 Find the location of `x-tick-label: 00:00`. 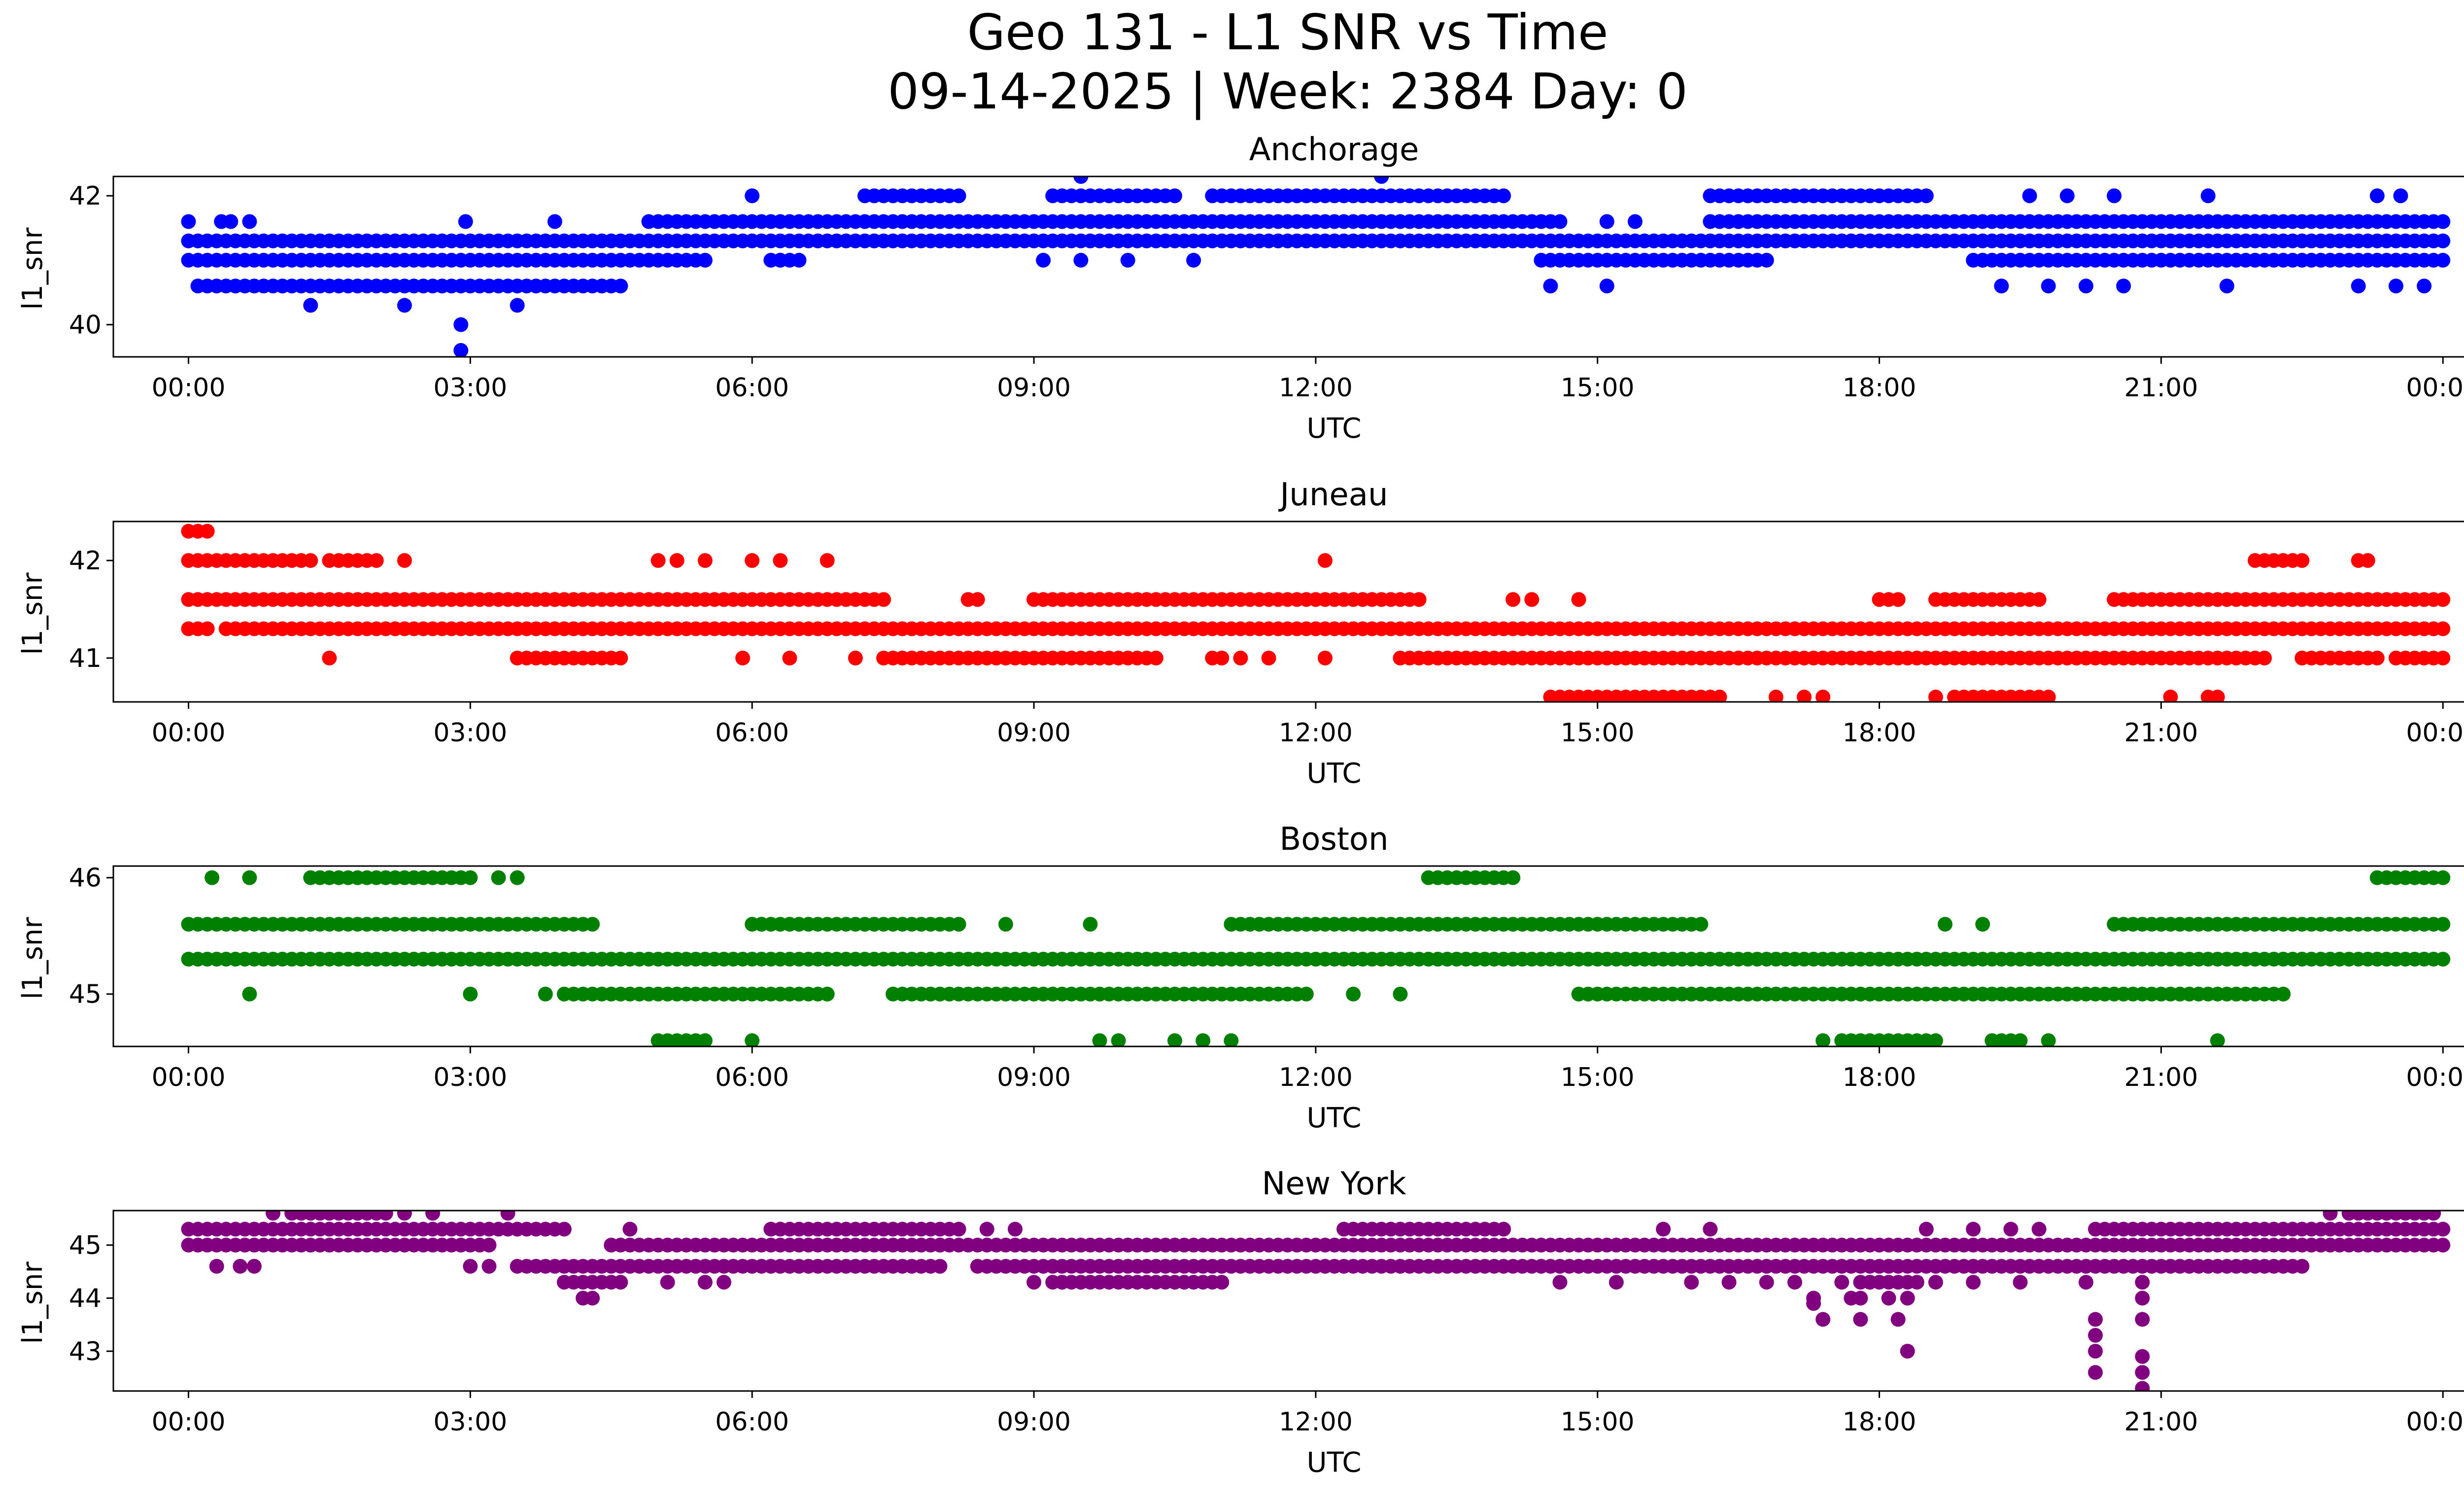

x-tick-label: 00:00 is located at coordinates (189, 388).